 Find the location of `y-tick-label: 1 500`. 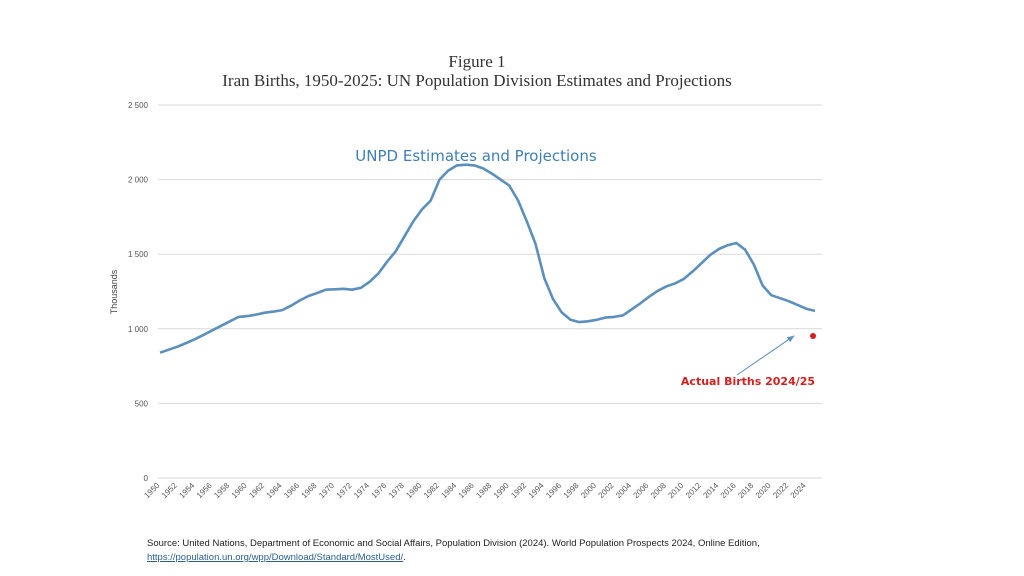

y-tick-label: 1 500 is located at coordinates (138, 254).